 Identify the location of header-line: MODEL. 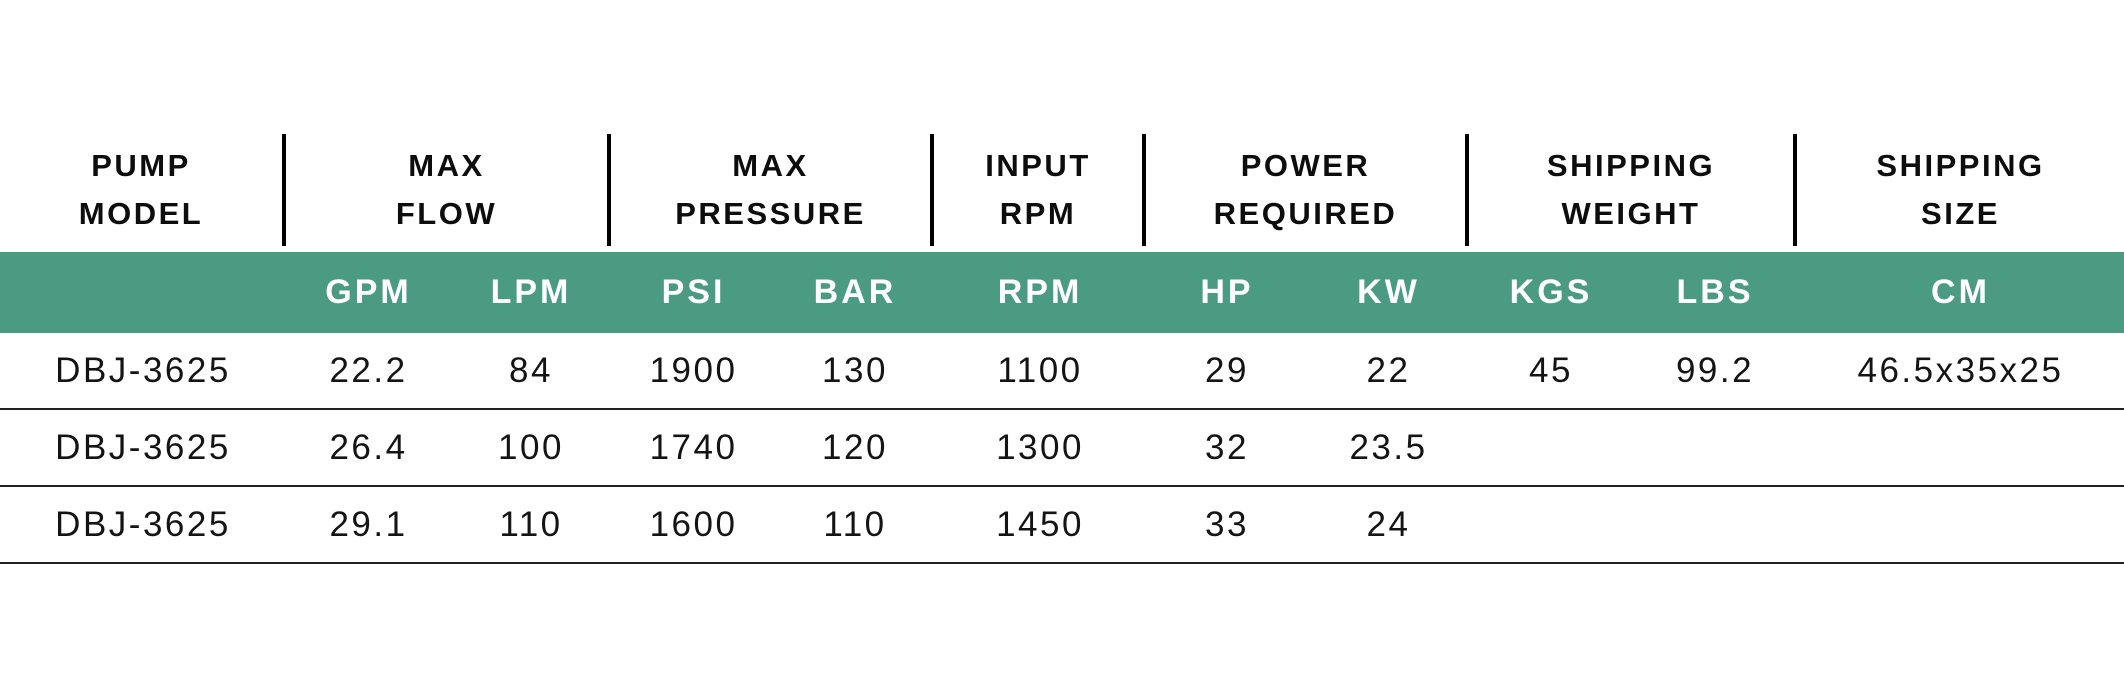
(141, 213).